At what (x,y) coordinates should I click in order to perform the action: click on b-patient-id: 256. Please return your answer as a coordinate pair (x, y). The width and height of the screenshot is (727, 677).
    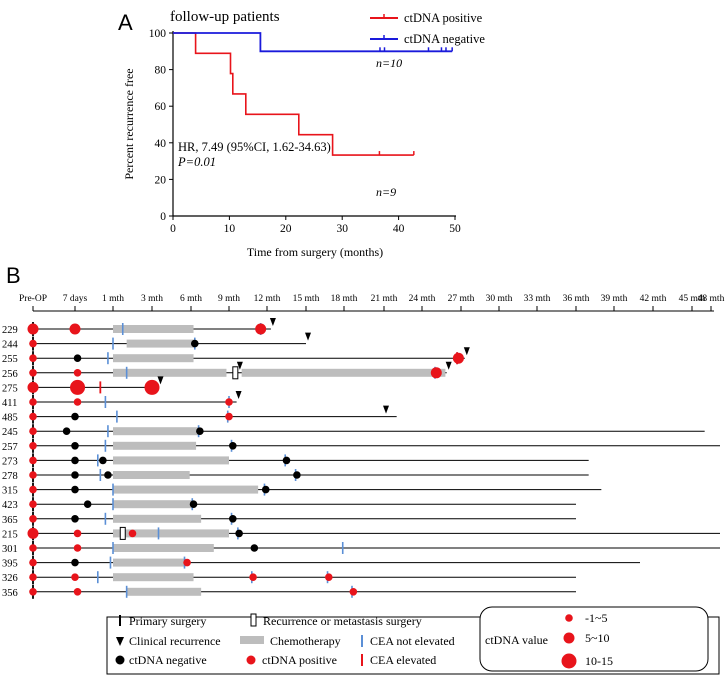
    Looking at the image, I should click on (10, 374).